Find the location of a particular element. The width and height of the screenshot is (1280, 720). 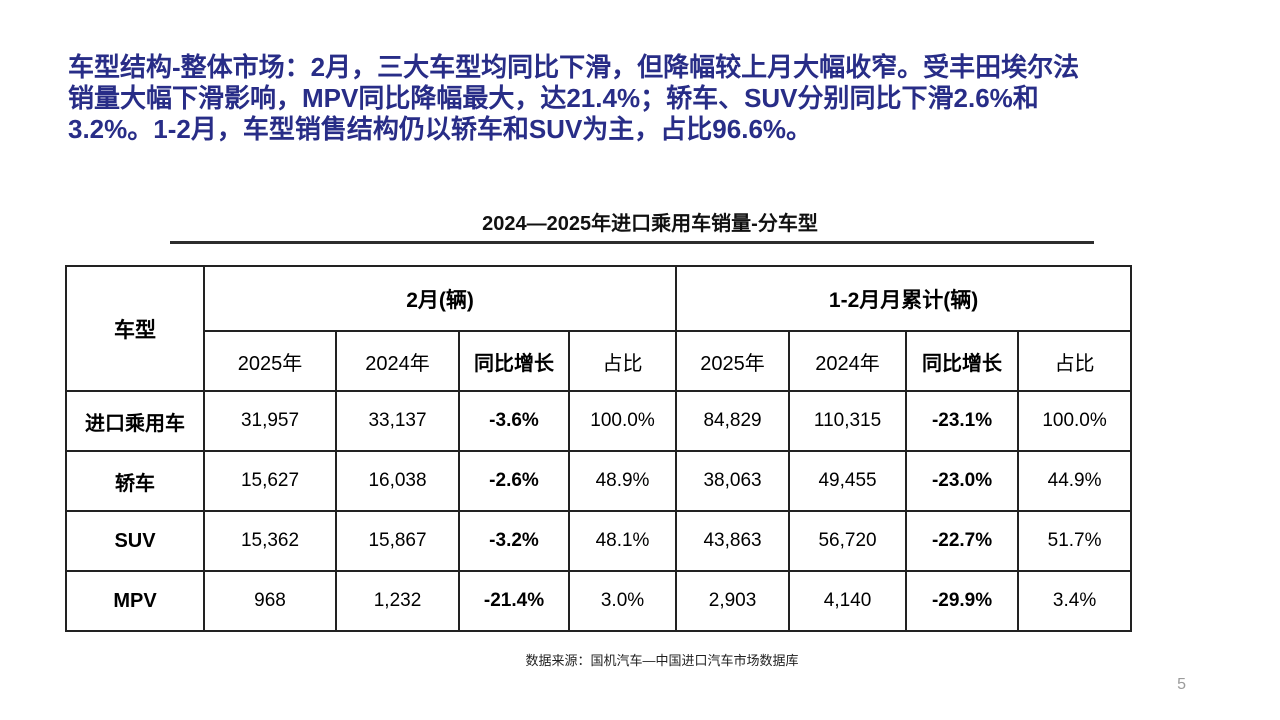

table-header-sub-row: 2025年 2024年 同比增长 占比 2025年 2024年 同比增长 占比 is located at coordinates (599, 361).